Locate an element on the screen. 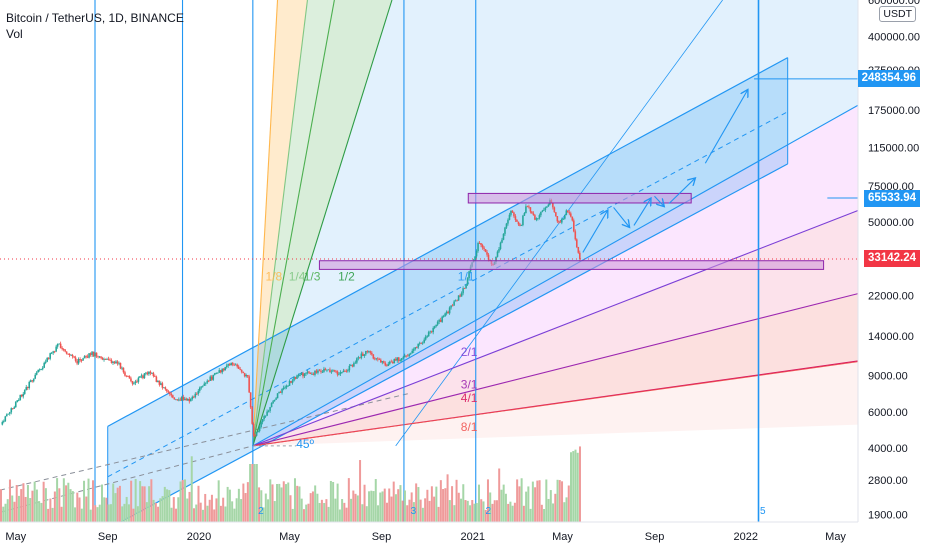 Image resolution: width=932 pixels, height=550 pixels. fan-label-4-1: 4/1 is located at coordinates (469, 398).